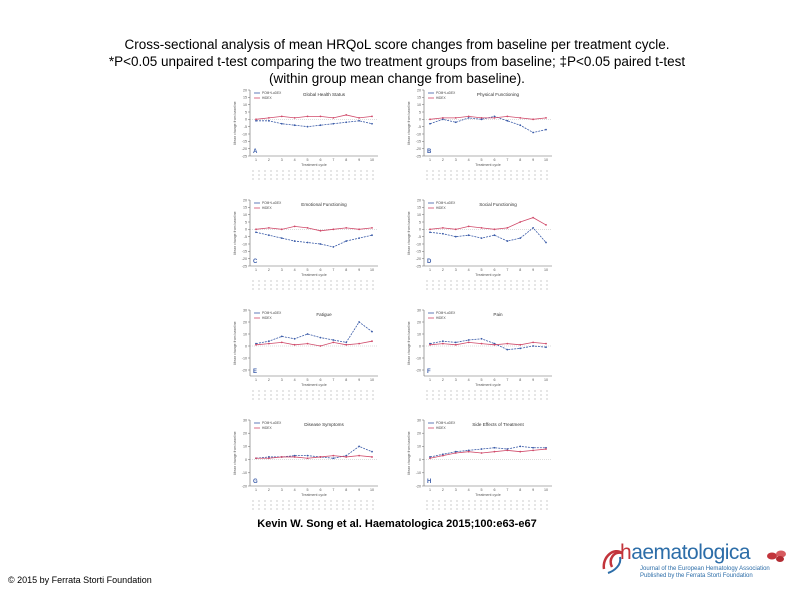  Describe the element at coordinates (418, 259) in the screenshot. I see `y-tick-label: -20` at that location.